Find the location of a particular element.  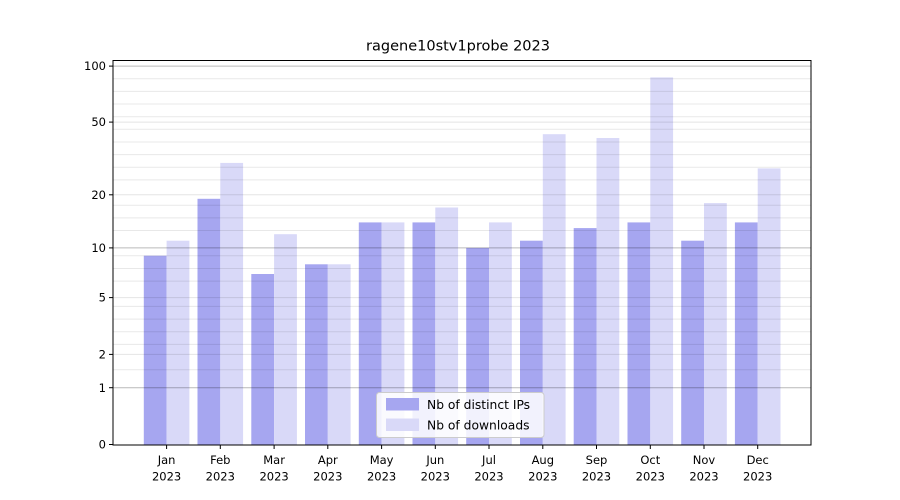

legend-label-nb-of-distinct-ips: Nb of distinct IPs is located at coordinates (478, 405).